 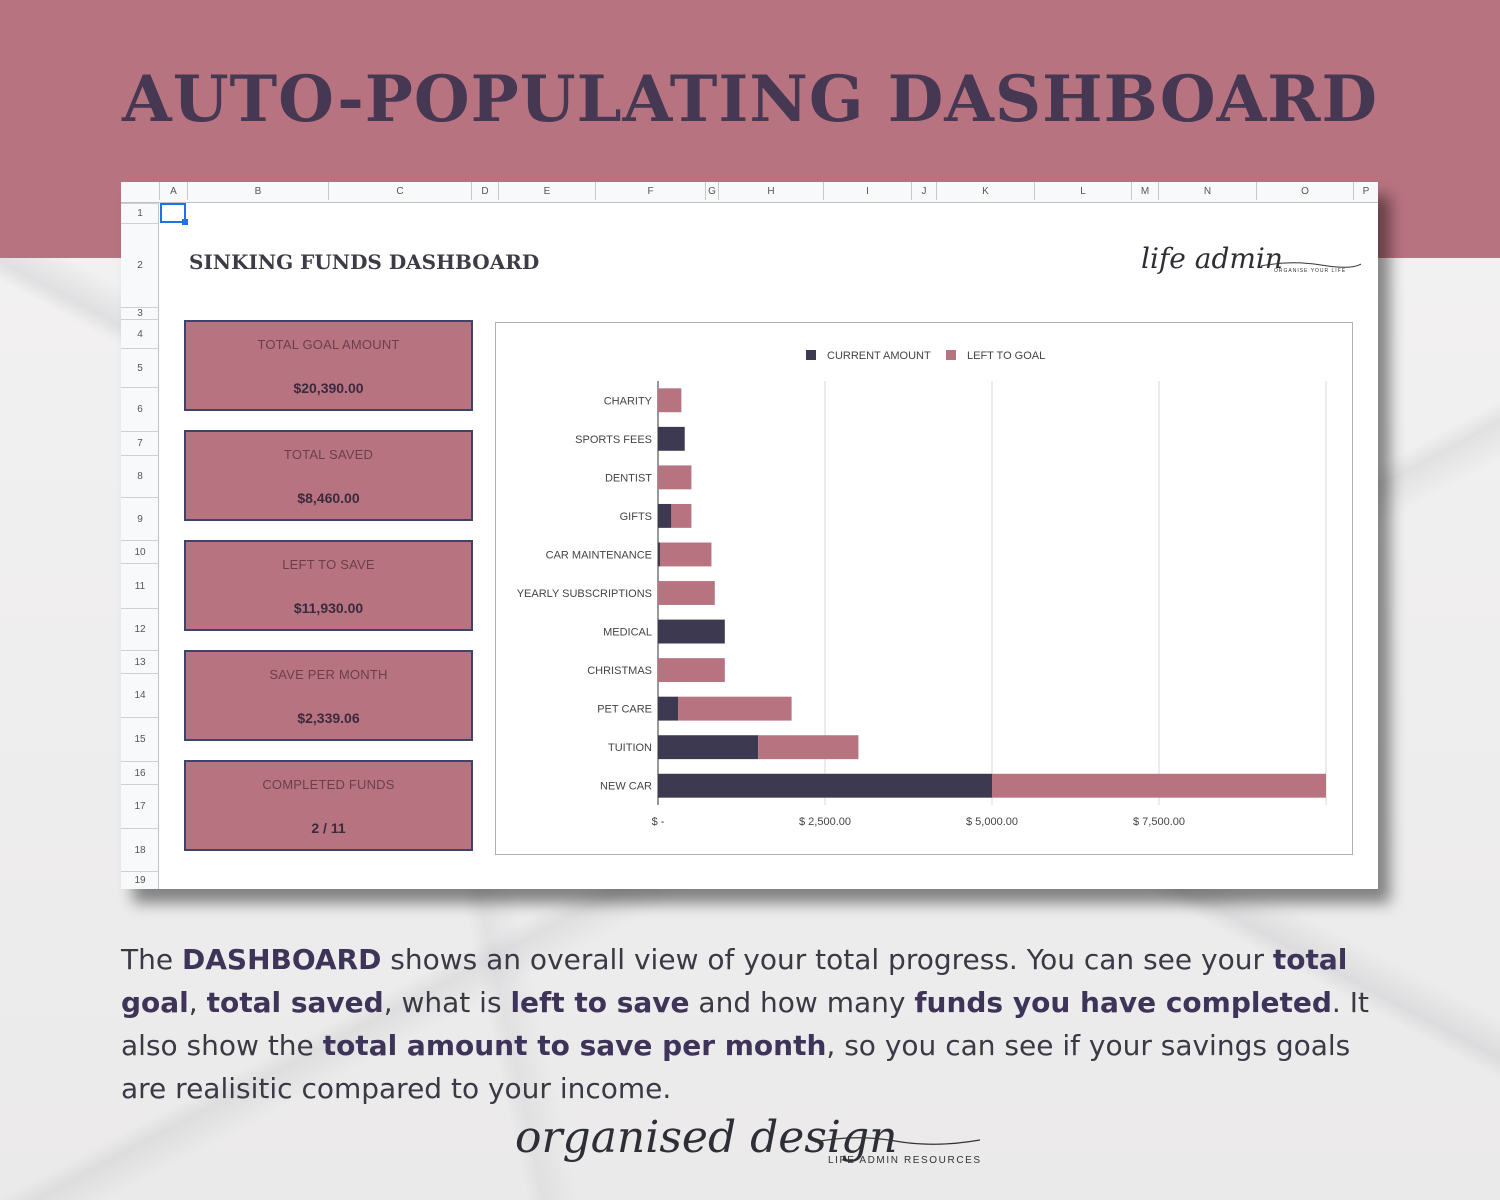 I want to click on column-header-a: A, so click(x=173, y=191).